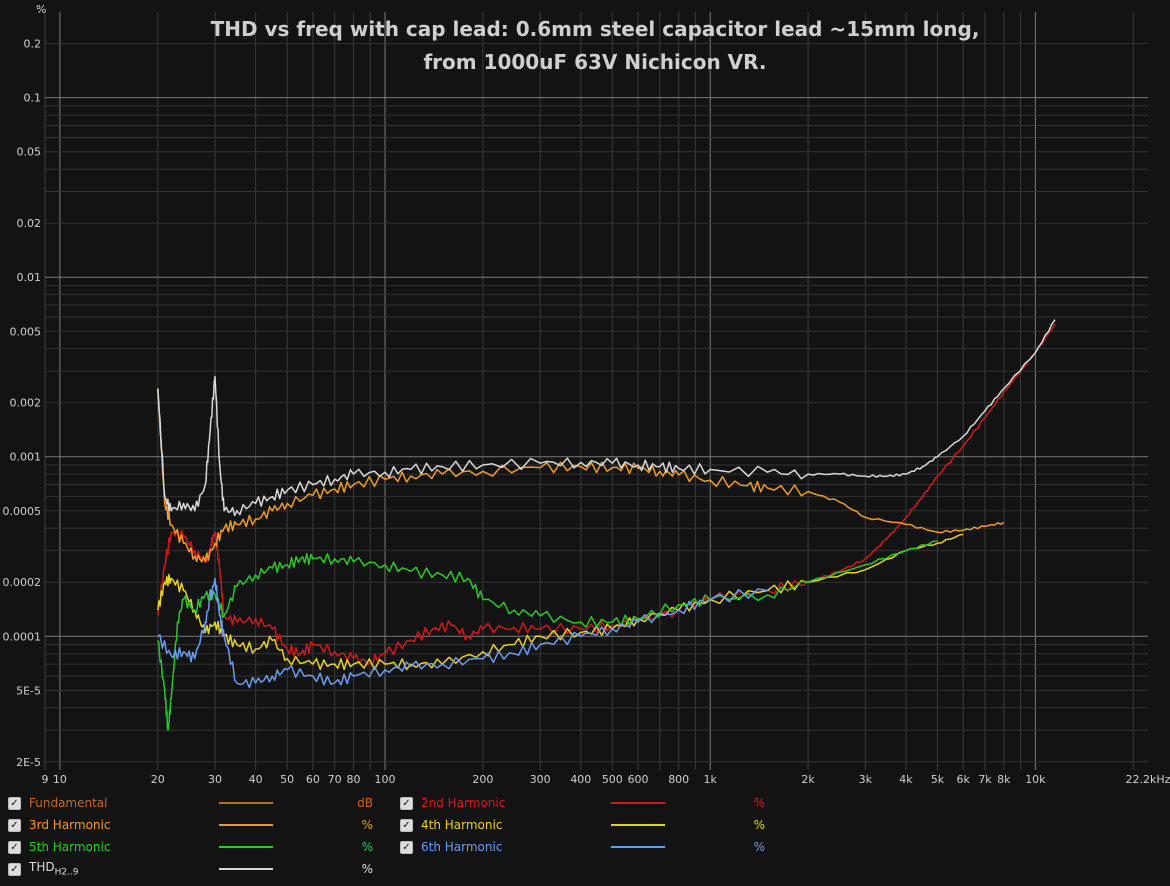 The height and width of the screenshot is (886, 1170). I want to click on x-tick-label: 800, so click(678, 779).